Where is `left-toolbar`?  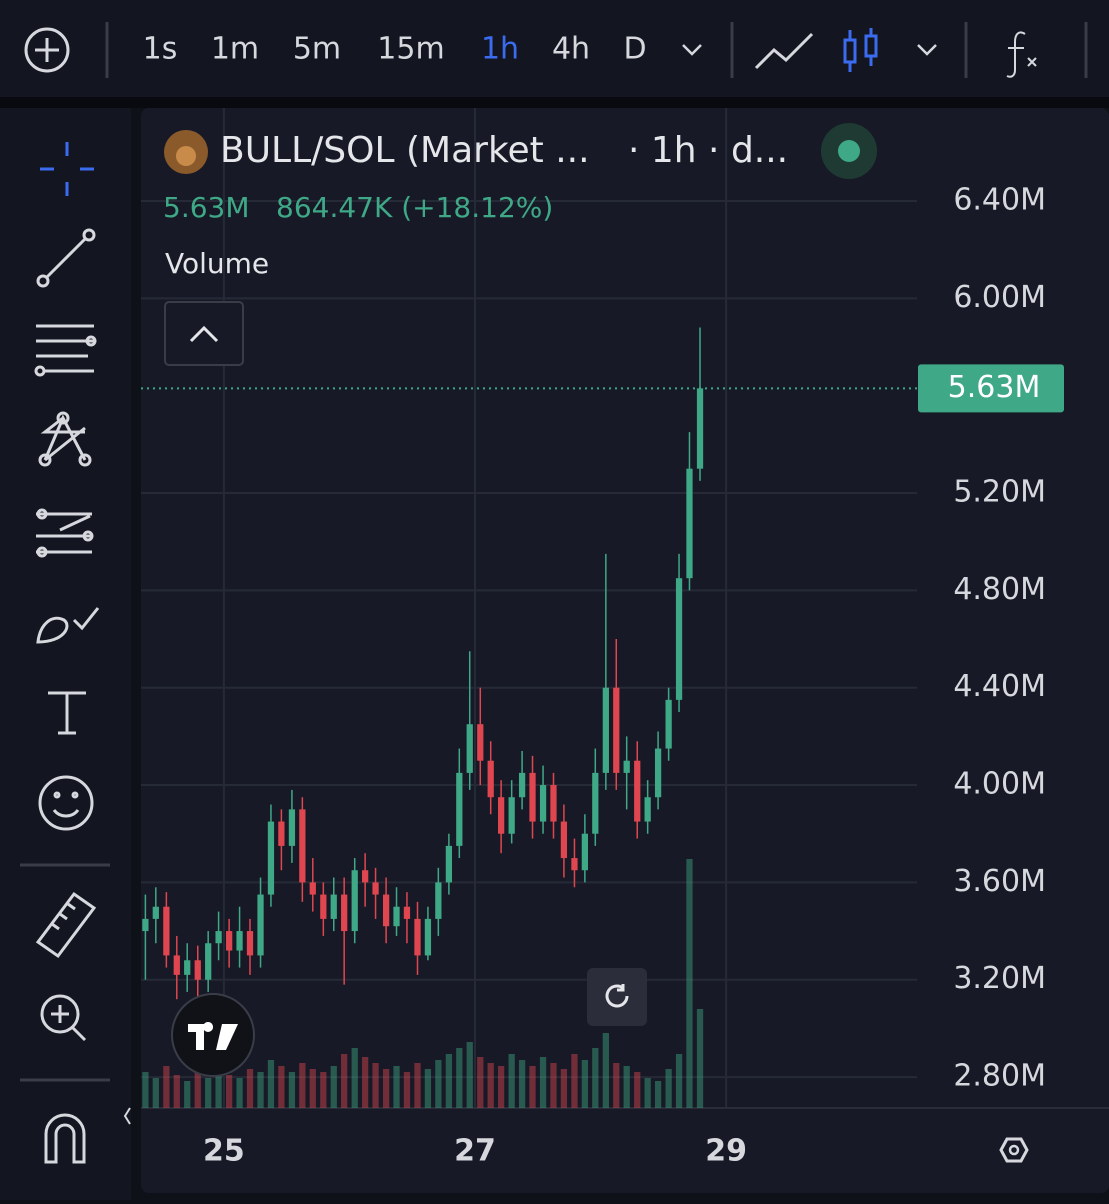 left-toolbar is located at coordinates (65, 654).